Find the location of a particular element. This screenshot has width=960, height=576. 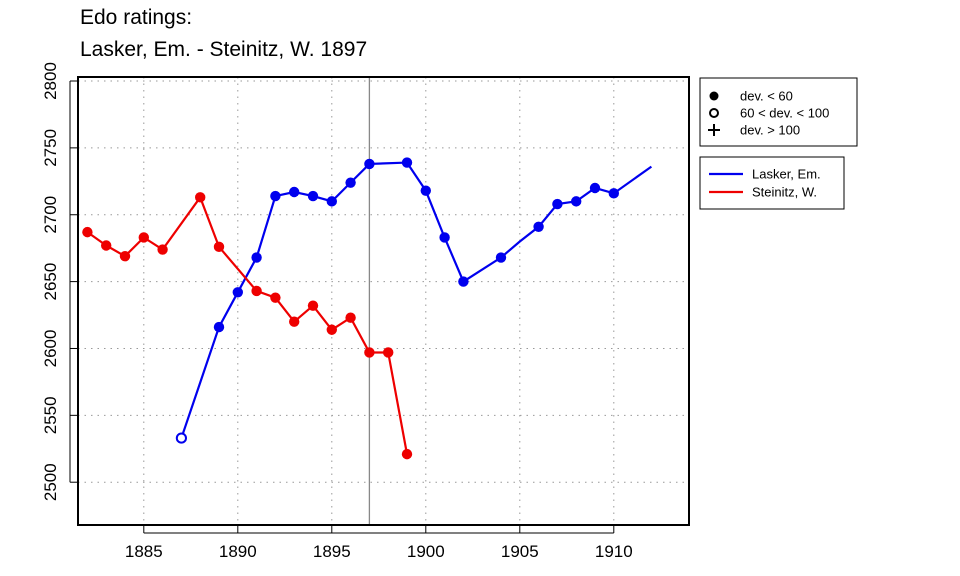

legend-players-box is located at coordinates (772, 183).